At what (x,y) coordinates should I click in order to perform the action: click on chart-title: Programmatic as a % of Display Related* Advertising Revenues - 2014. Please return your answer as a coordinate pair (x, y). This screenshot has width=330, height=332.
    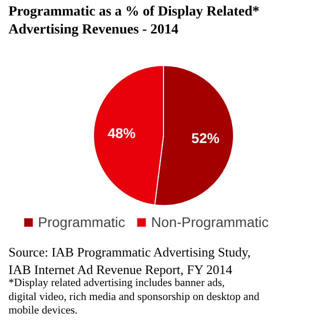
    Looking at the image, I should click on (134, 21).